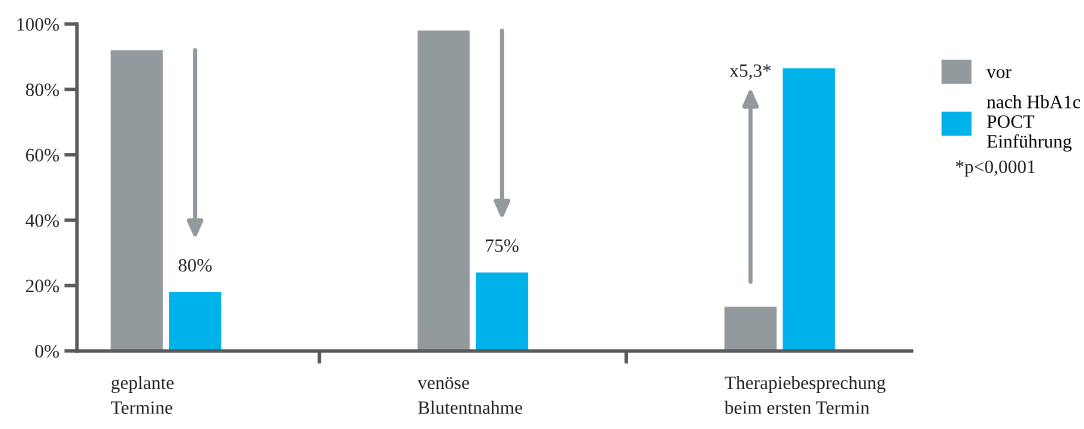 This screenshot has height=429, width=1084. Describe the element at coordinates (805, 394) in the screenshot. I see `x-tick-label: Therapiebesprechung beim ersten Termin` at that location.